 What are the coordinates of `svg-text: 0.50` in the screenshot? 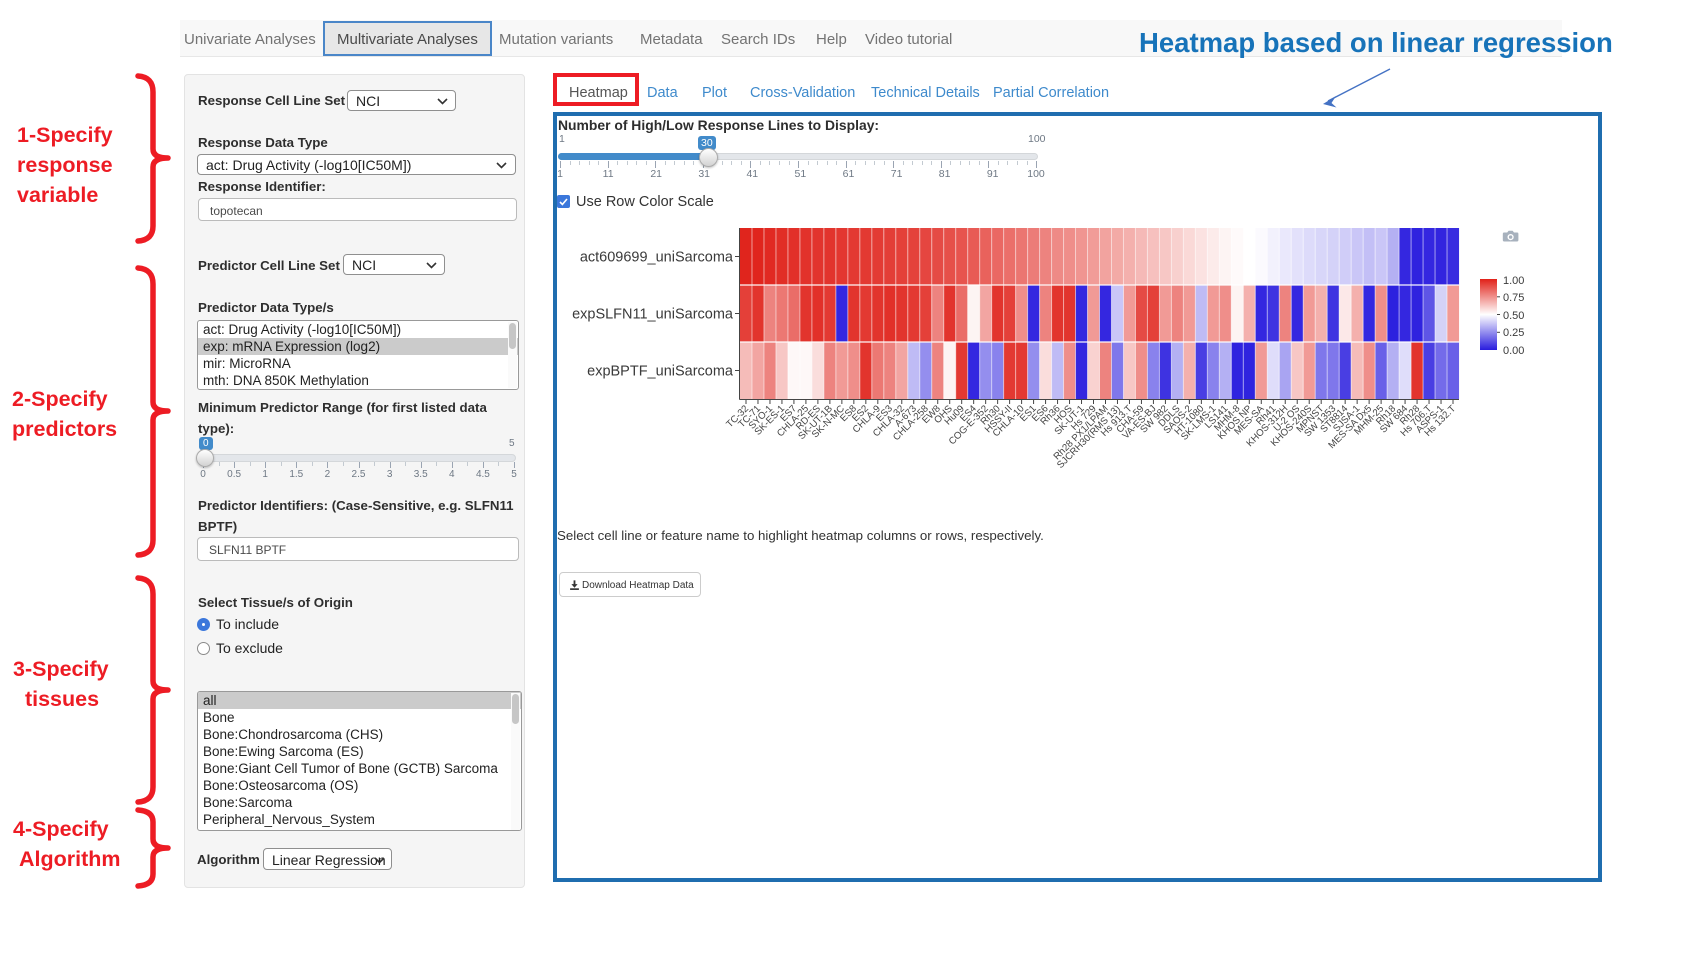 It's located at (1513, 316).